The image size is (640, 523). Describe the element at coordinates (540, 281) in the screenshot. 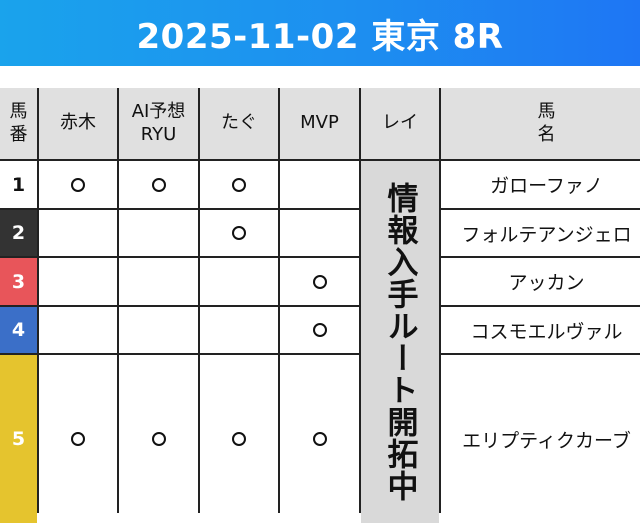

I see `horse-name-3: アッカン` at that location.